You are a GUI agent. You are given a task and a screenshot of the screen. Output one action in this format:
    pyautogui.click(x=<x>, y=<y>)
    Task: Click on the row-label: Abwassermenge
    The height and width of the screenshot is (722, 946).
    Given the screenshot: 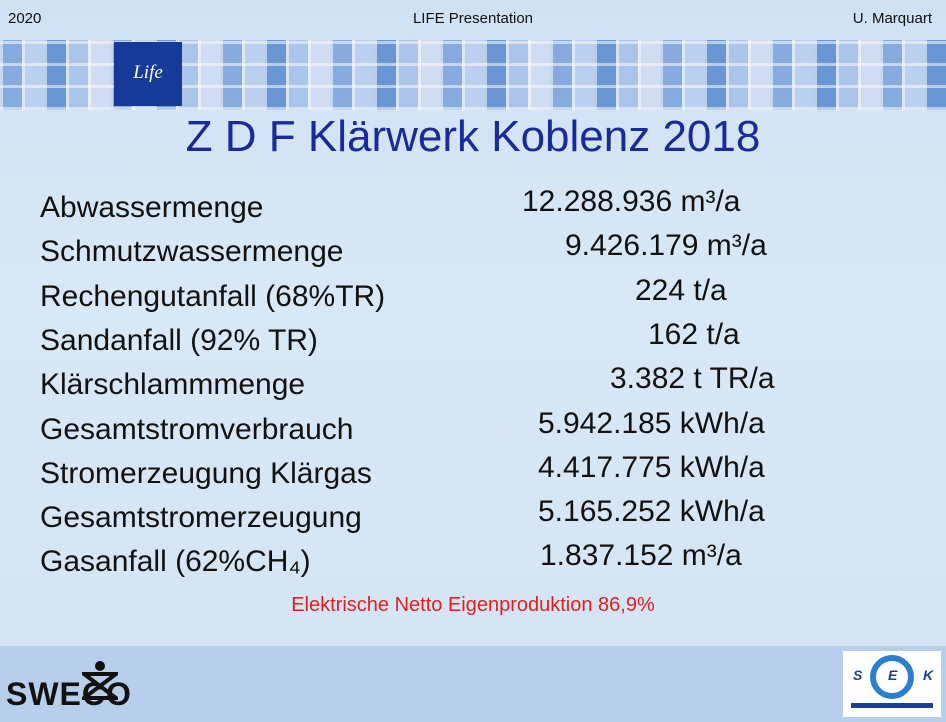 What is the action you would take?
    pyautogui.click(x=152, y=207)
    